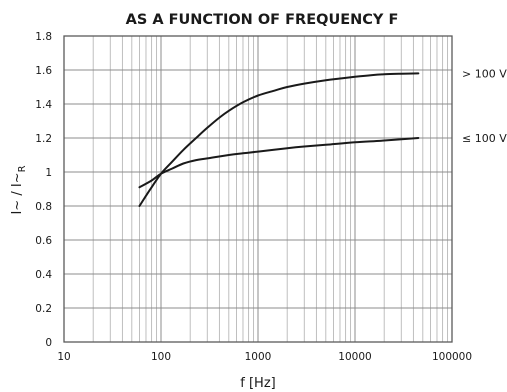  Describe the element at coordinates (354, 357) in the screenshot. I see `x-tick-label: 10000` at that location.